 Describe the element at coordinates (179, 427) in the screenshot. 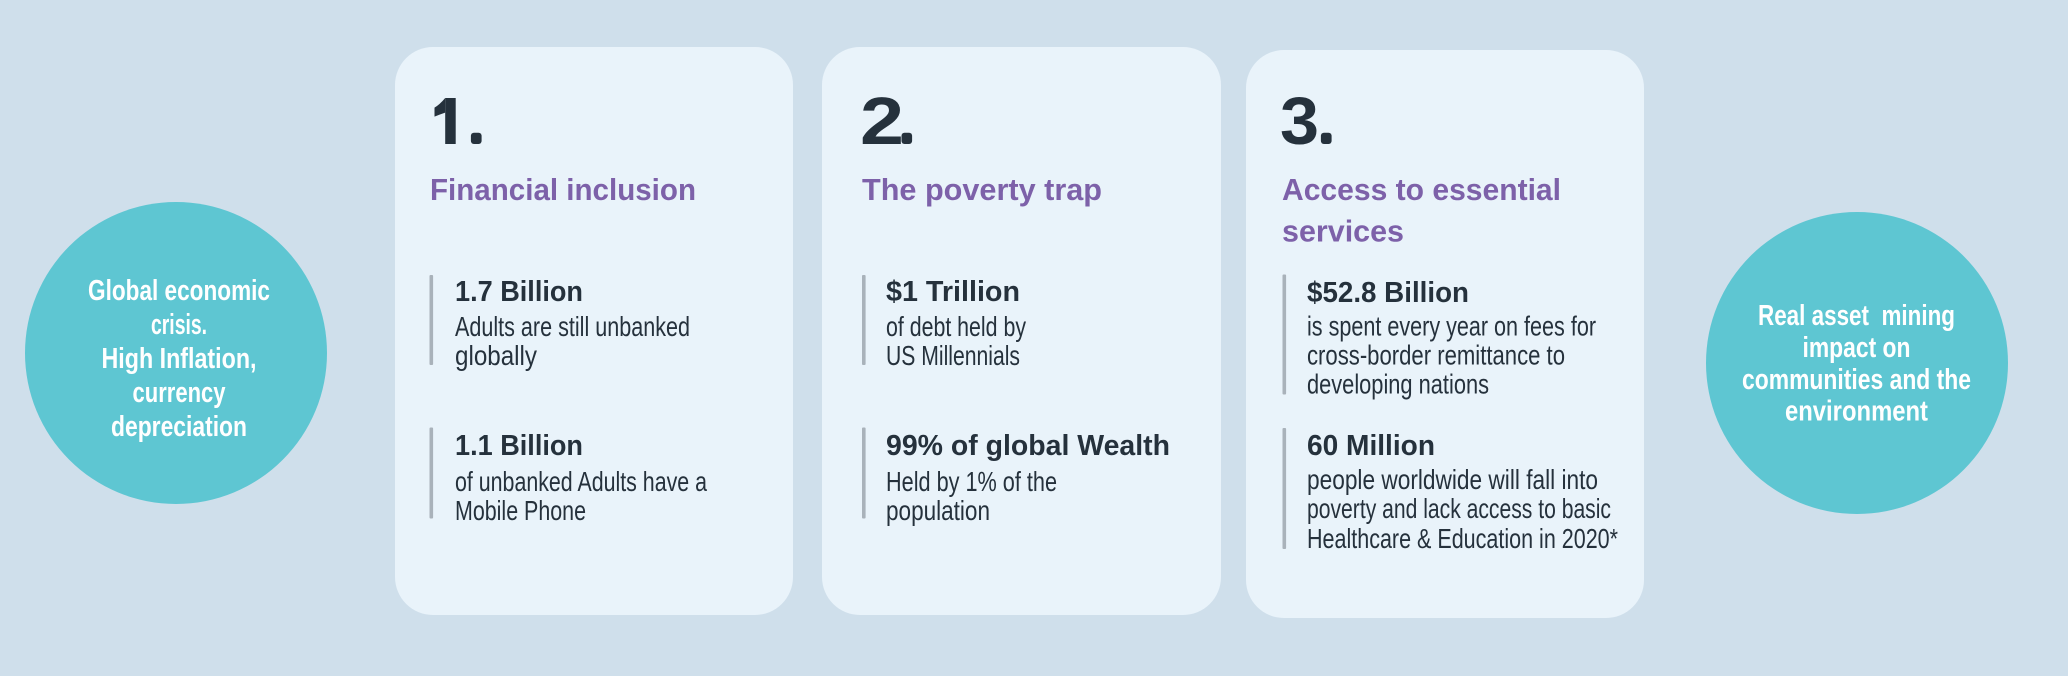

I see `svg-text: depreciation` at that location.